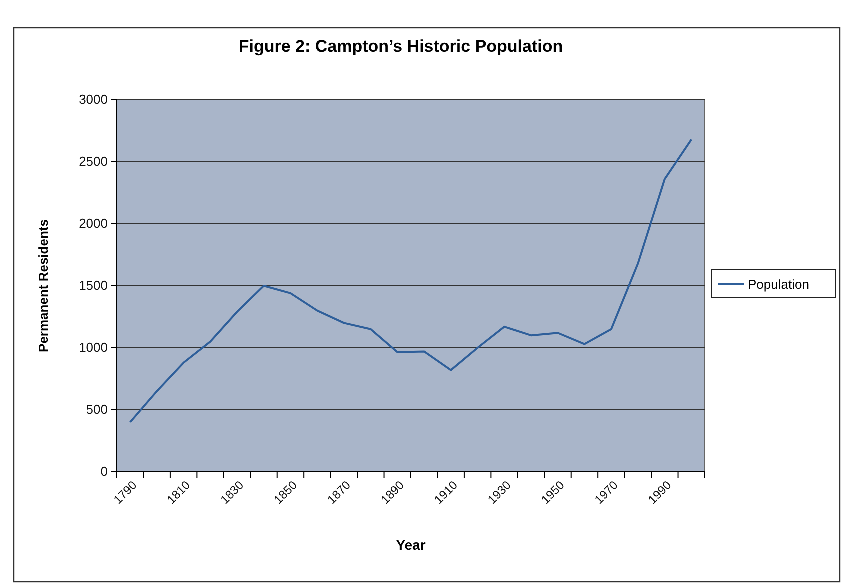 The width and height of the screenshot is (848, 585). I want to click on x-axis-title: Year, so click(411, 545).